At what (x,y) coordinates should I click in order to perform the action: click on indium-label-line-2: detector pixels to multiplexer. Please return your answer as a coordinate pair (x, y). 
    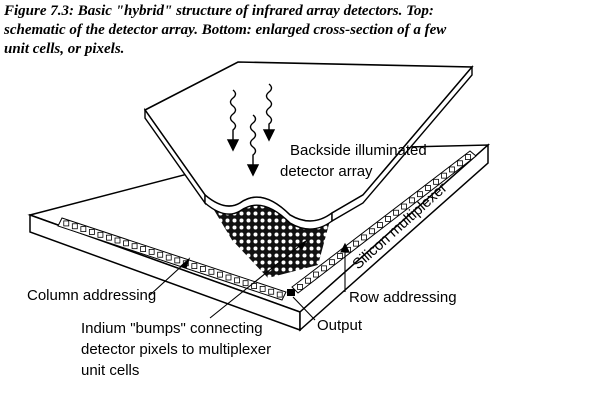
    Looking at the image, I should click on (176, 349).